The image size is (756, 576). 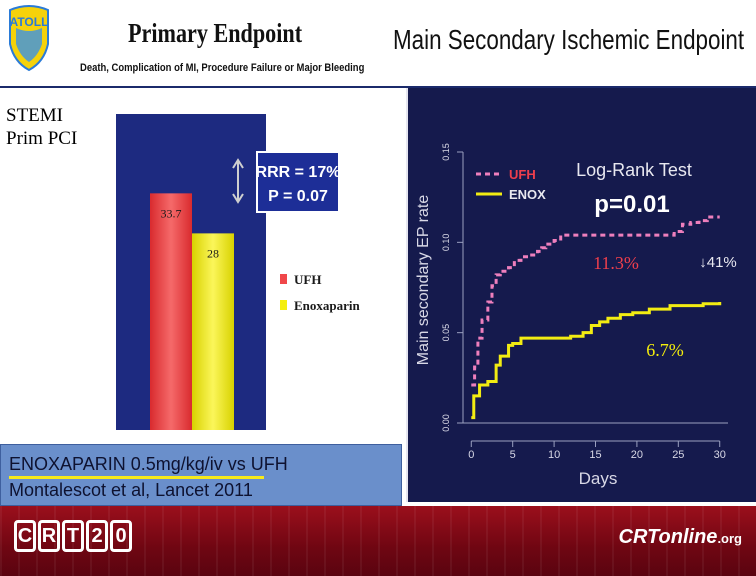 What do you see at coordinates (554, 455) in the screenshot?
I see `x-tick-label: 10` at bounding box center [554, 455].